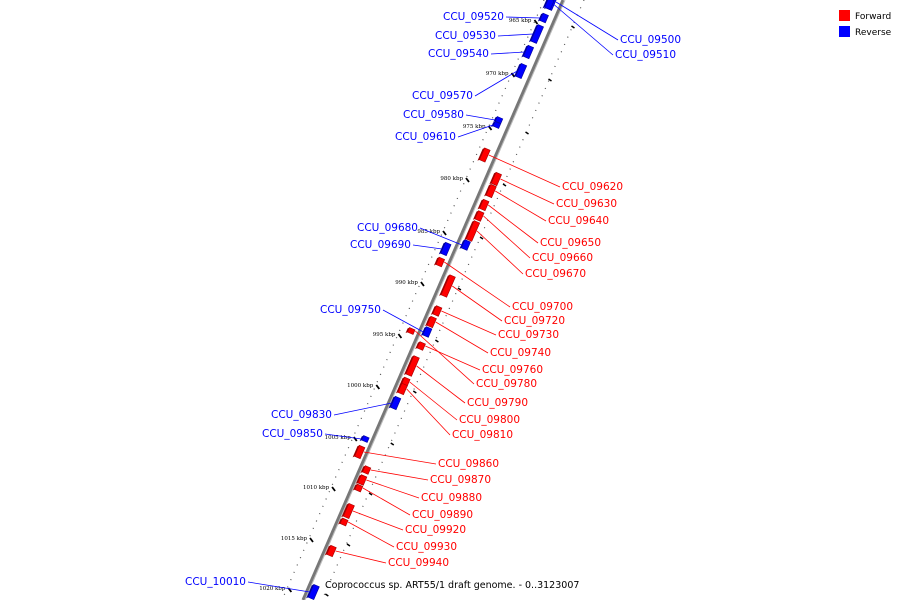  I want to click on gene-label: CCU_09740, so click(520, 353).